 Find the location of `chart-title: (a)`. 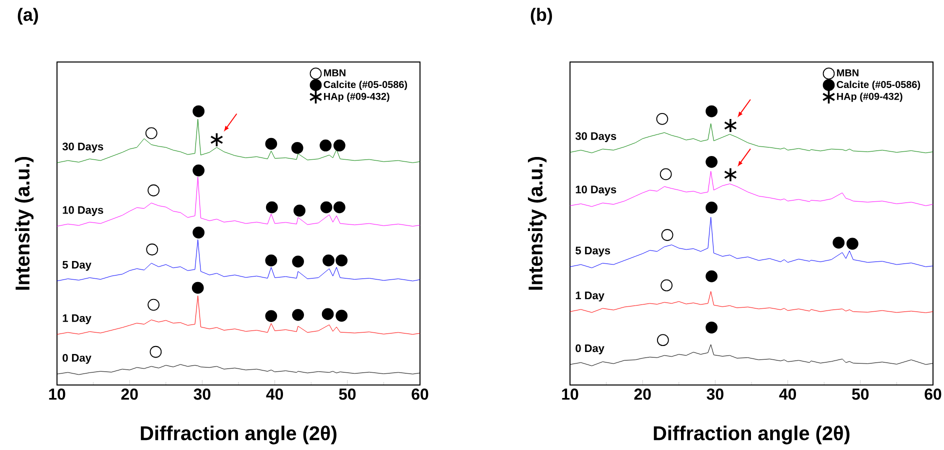

chart-title: (a) is located at coordinates (28, 16).